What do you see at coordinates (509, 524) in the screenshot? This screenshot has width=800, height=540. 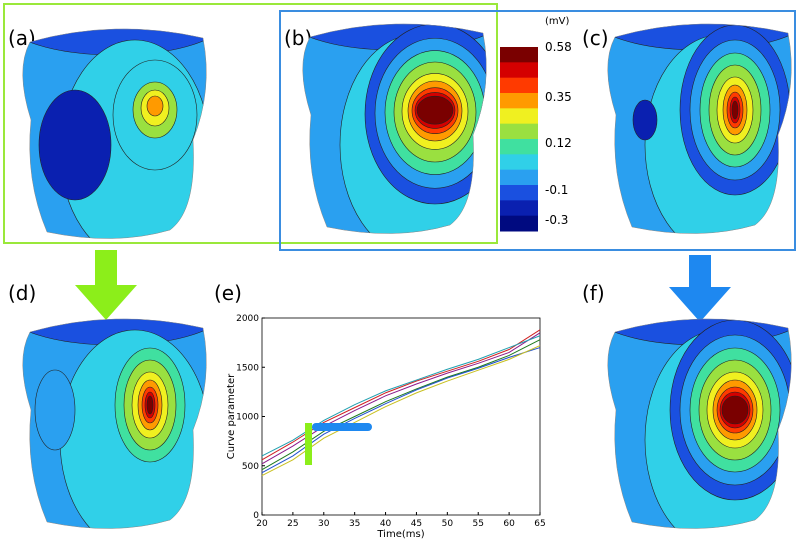 I see `x-tick-label: 60` at bounding box center [509, 524].